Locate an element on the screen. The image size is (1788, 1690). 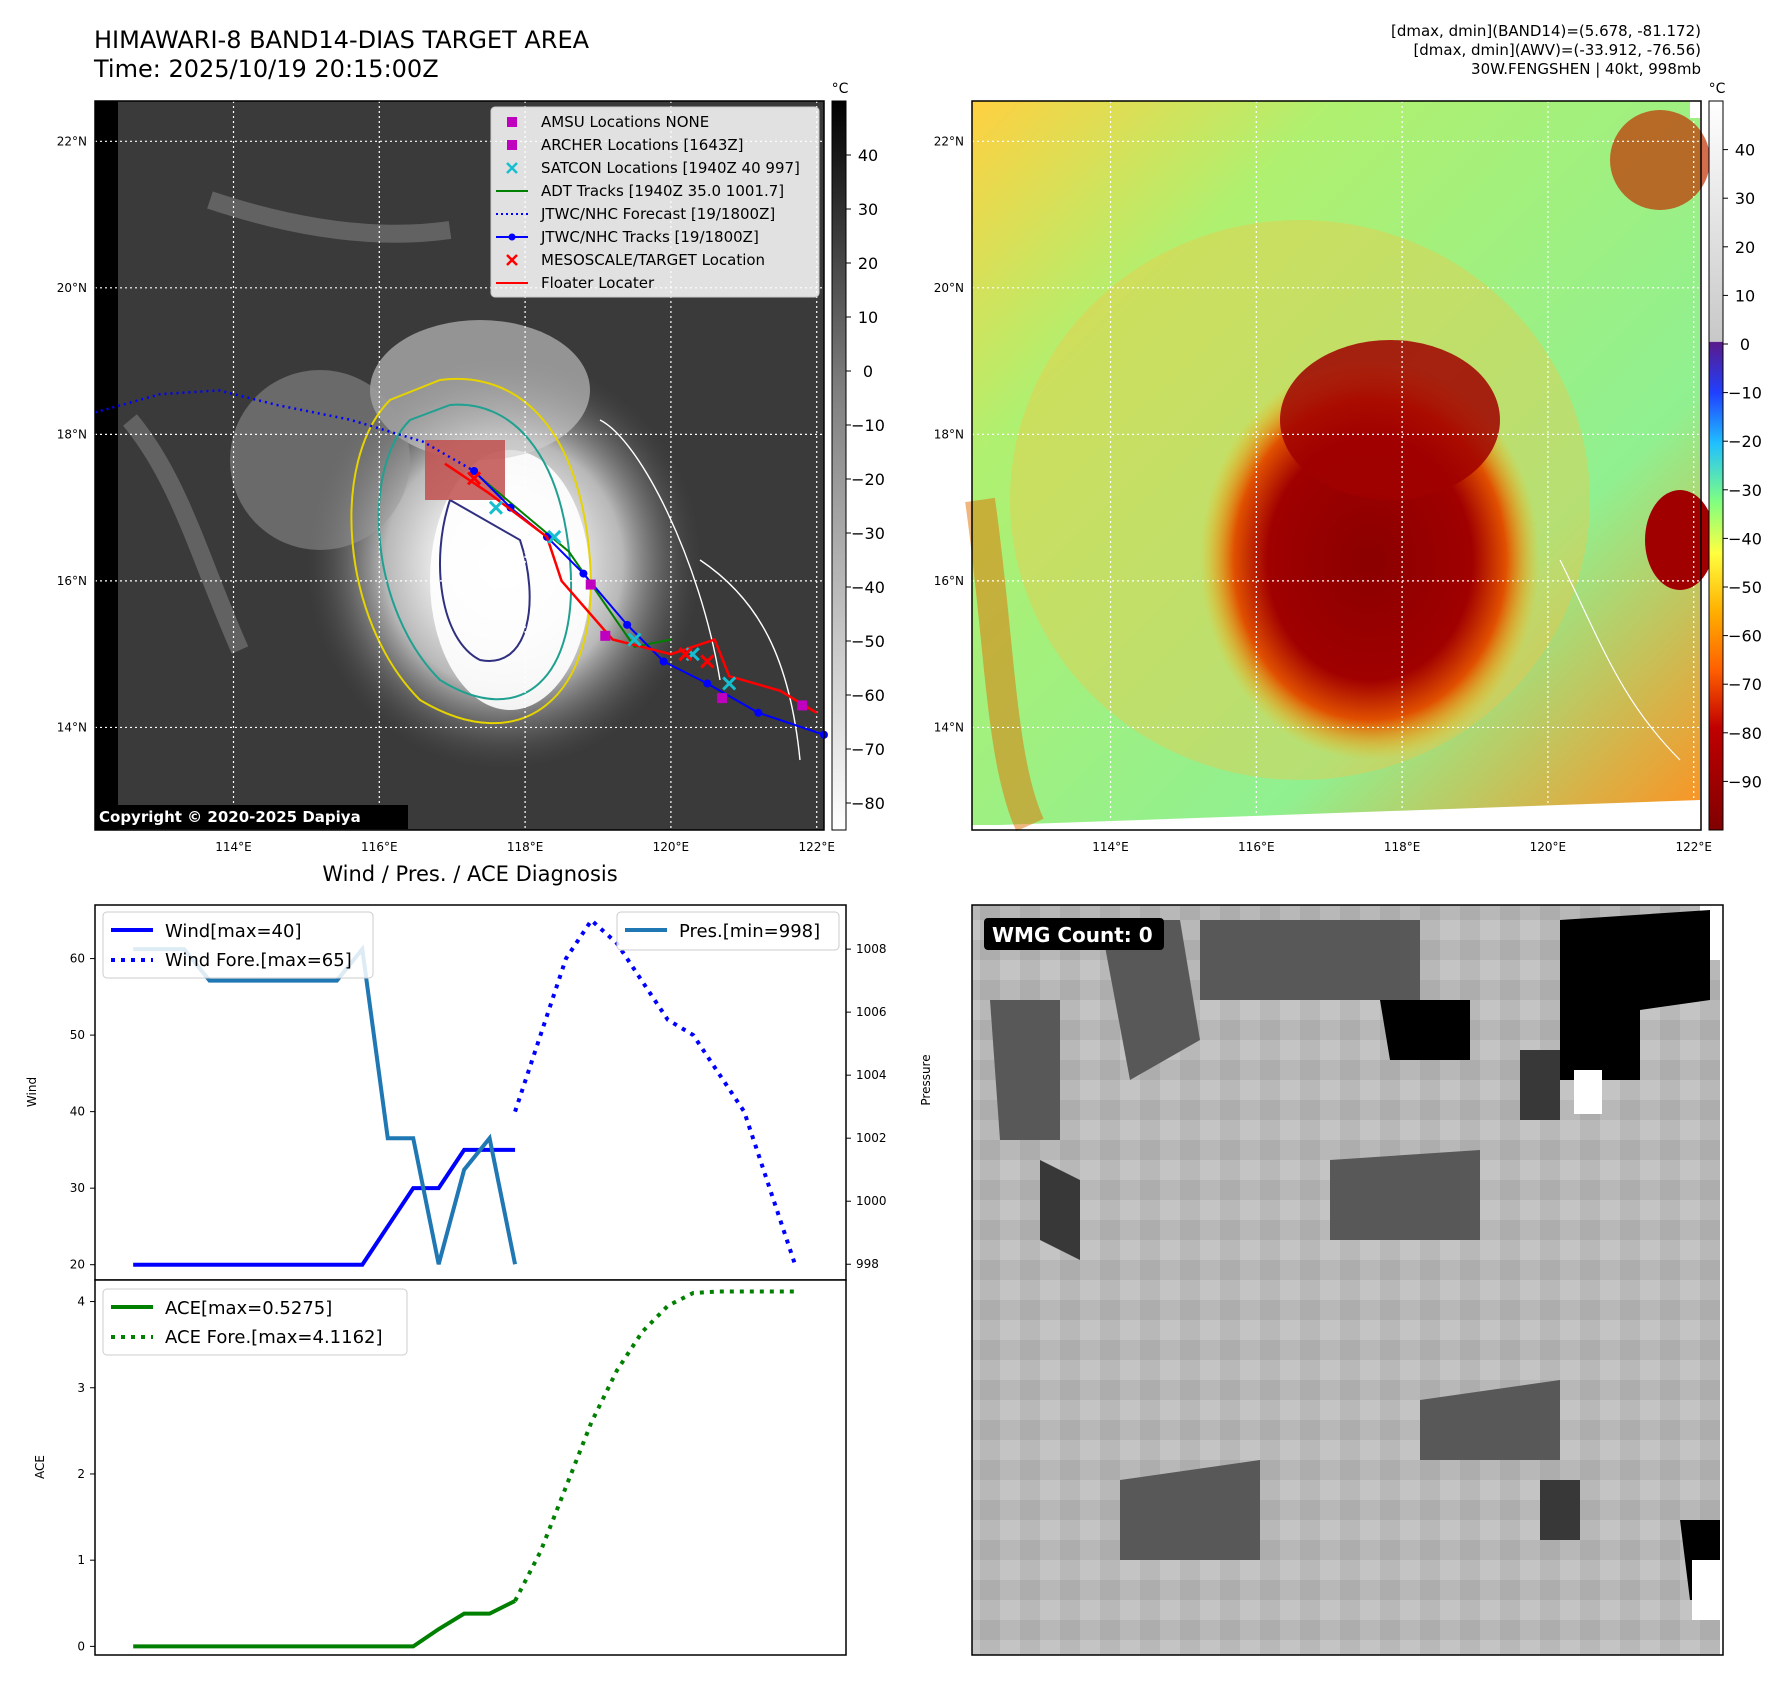
pressure-ytick-label: 1008 is located at coordinates (871, 949).